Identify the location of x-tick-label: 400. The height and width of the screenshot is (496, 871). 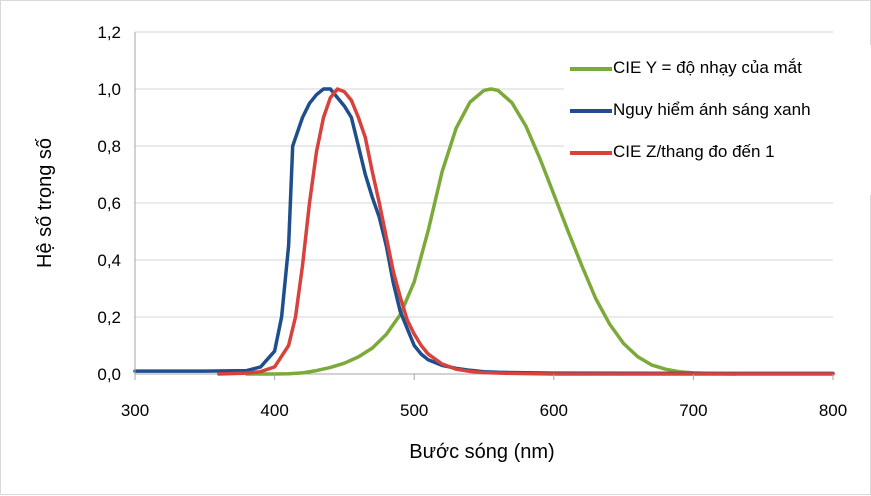
(274, 410).